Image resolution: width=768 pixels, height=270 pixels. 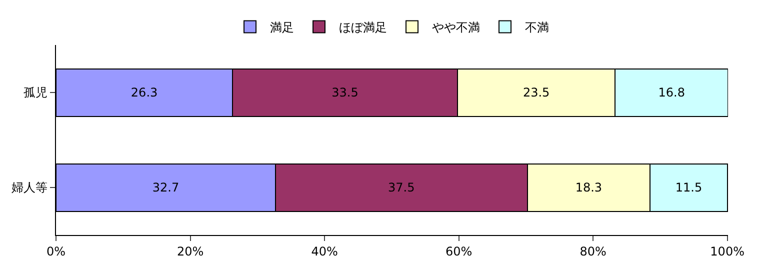 What do you see at coordinates (727, 251) in the screenshot?
I see `x-tick-label: 100%` at bounding box center [727, 251].